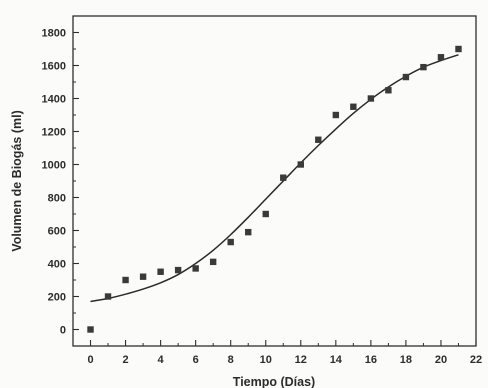 The image size is (488, 388). What do you see at coordinates (63, 331) in the screenshot?
I see `y-tick-label: 0` at bounding box center [63, 331].